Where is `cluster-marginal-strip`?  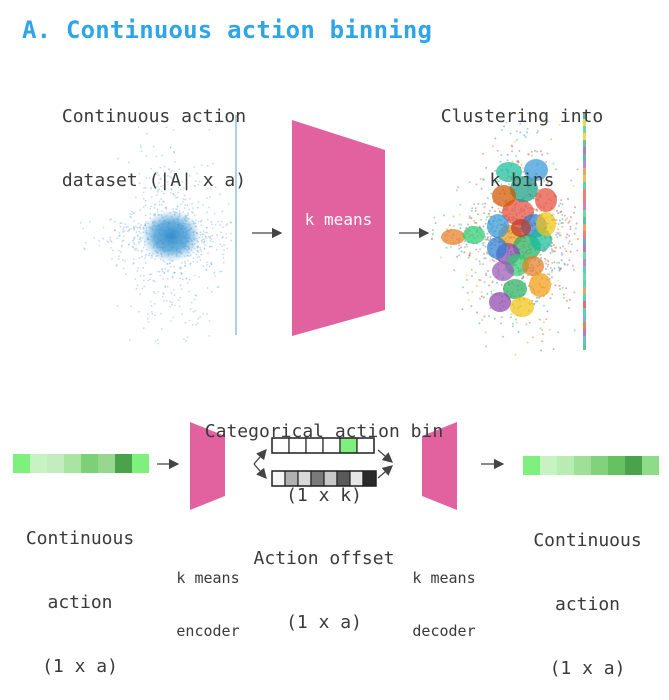 cluster-marginal-strip is located at coordinates (584, 231).